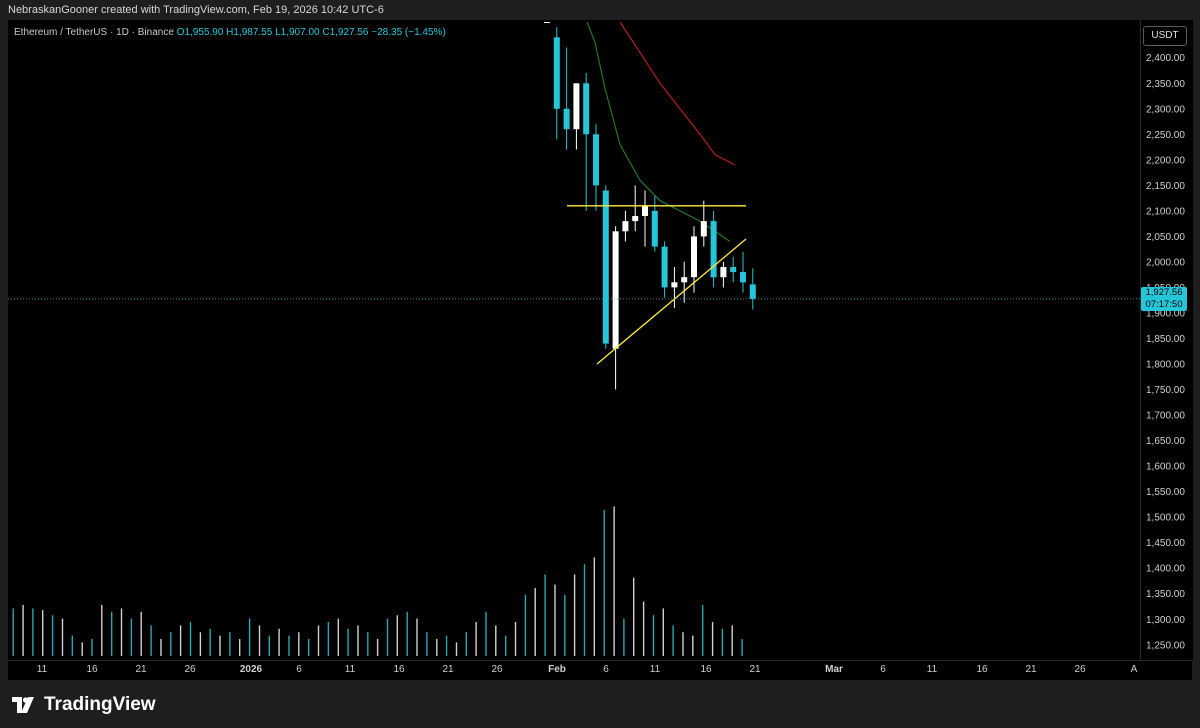 The image size is (1200, 728). What do you see at coordinates (1165, 84) in the screenshot?
I see `price-tick-label: 2,350.00` at bounding box center [1165, 84].